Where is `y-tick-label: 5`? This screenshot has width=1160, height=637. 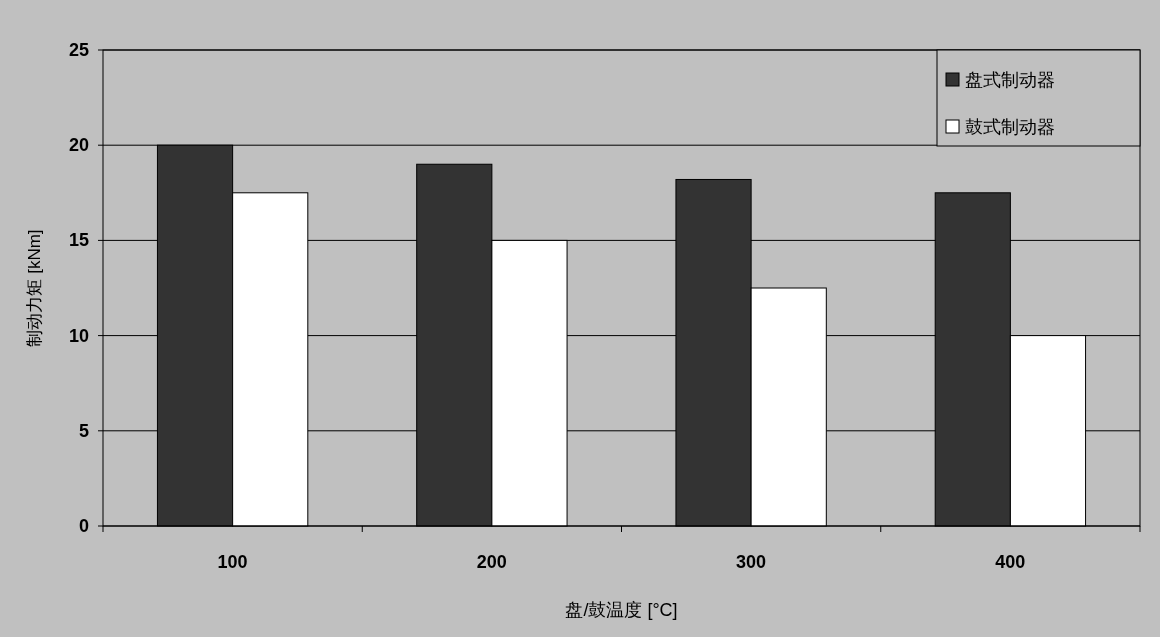 y-tick-label: 5 is located at coordinates (83, 430).